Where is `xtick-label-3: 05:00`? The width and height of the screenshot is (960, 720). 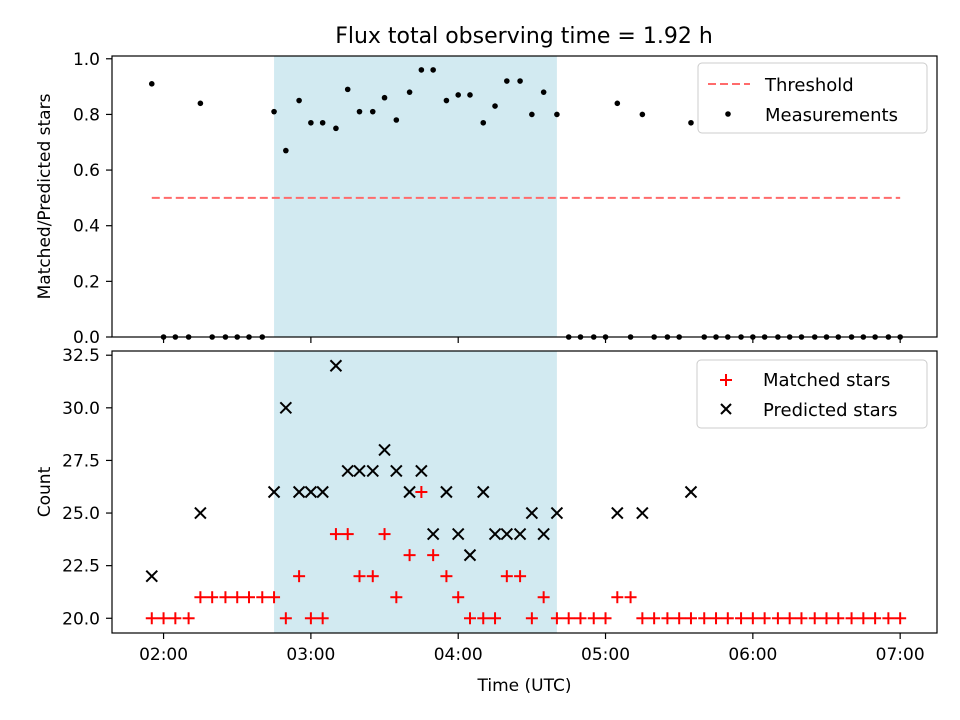
xtick-label-3: 05:00 is located at coordinates (605, 655).